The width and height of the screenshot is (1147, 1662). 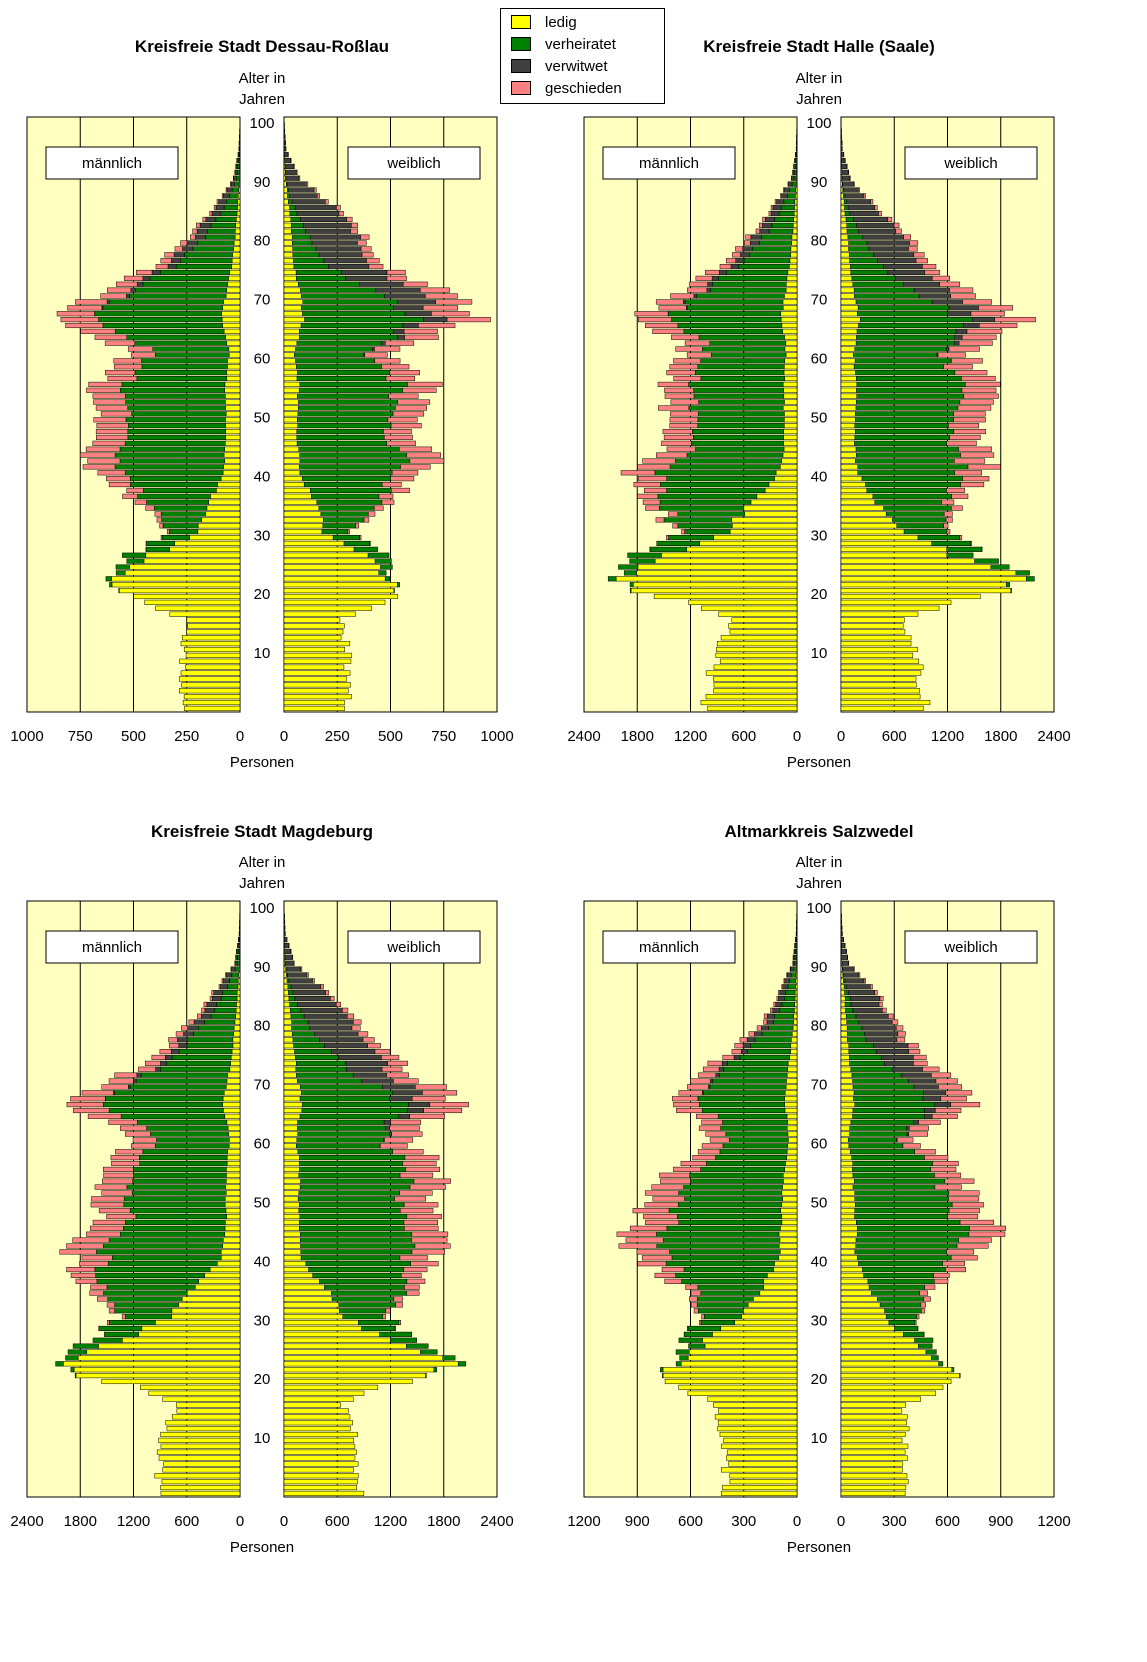 I want to click on x-tick-label-male: 0, so click(x=797, y=1521).